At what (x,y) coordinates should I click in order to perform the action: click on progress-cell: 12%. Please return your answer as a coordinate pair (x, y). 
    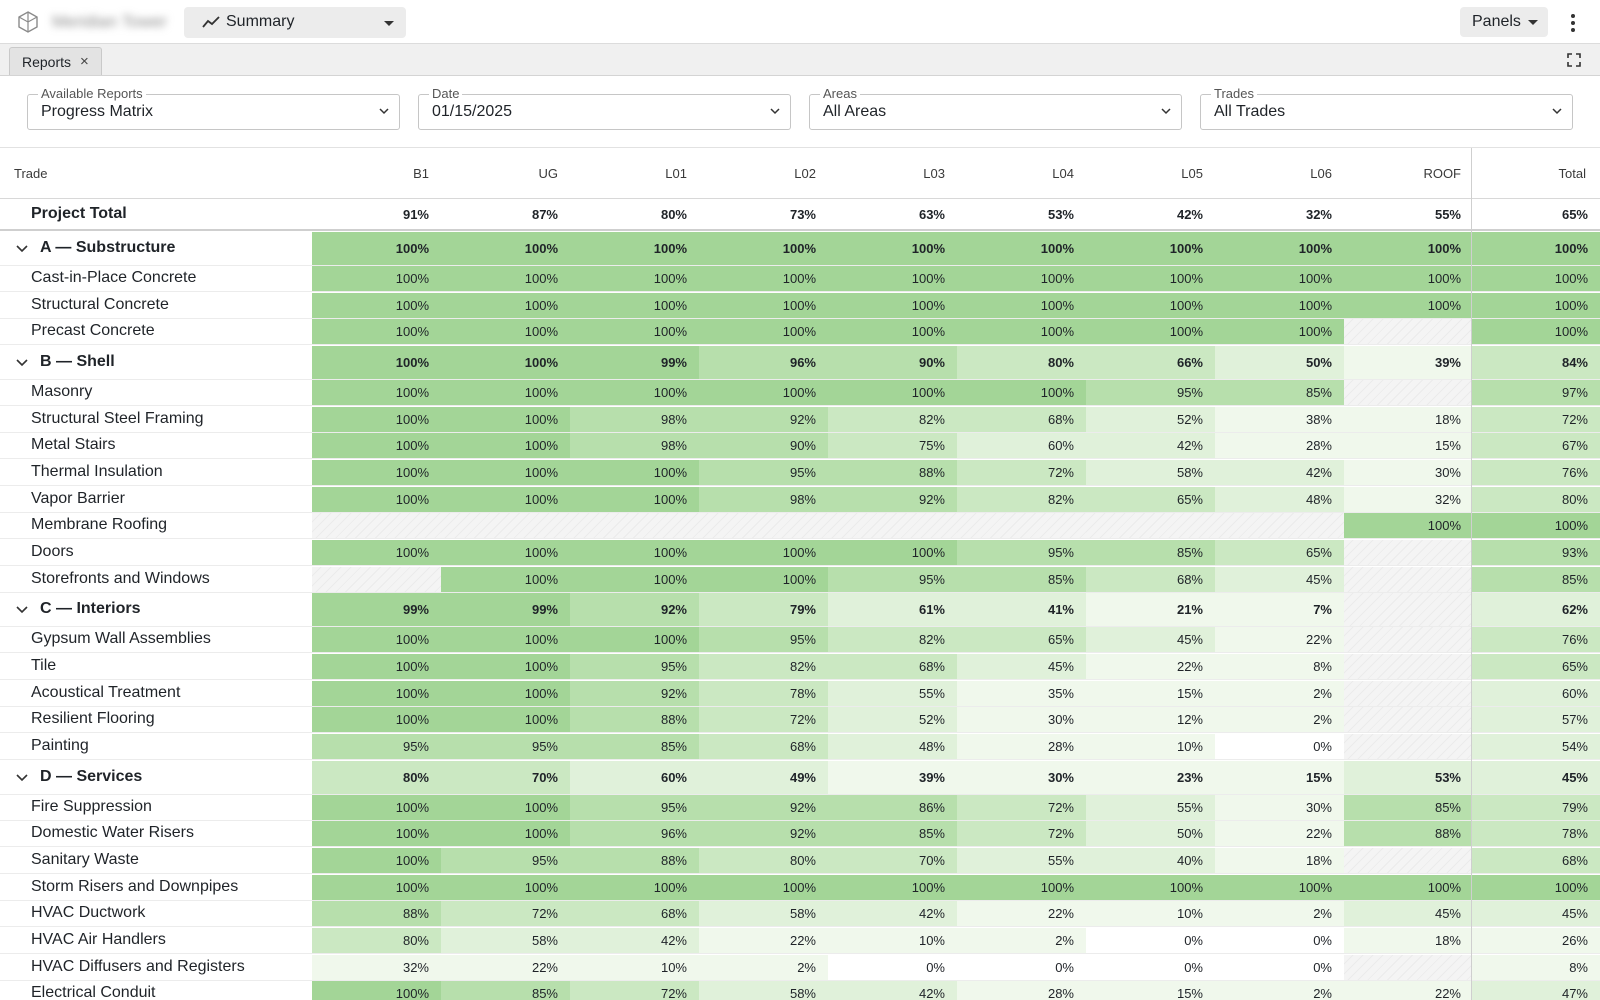
    Looking at the image, I should click on (1150, 720).